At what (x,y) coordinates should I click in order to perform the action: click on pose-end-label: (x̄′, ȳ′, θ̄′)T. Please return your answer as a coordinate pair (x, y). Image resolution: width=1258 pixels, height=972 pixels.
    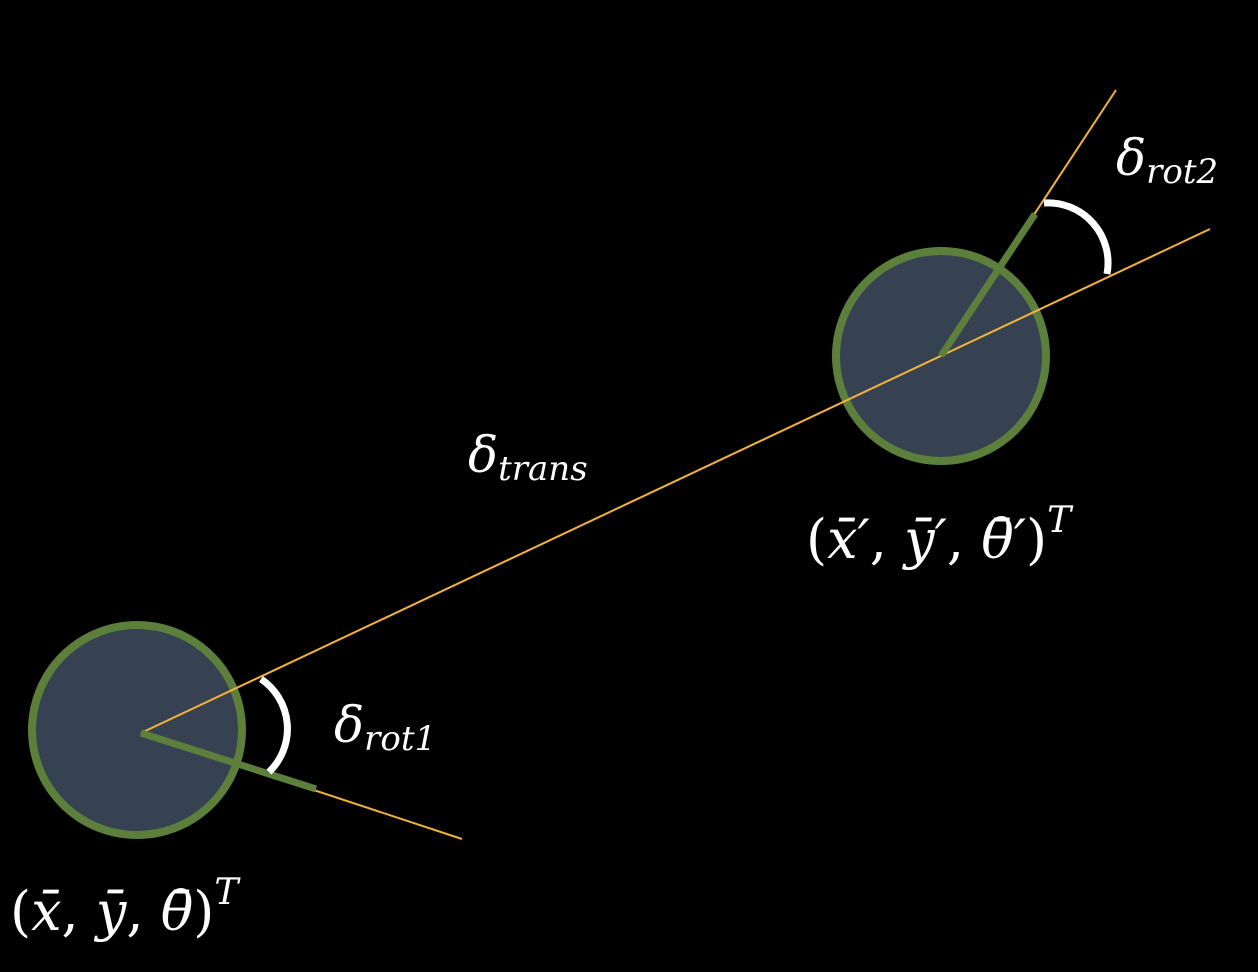
    Looking at the image, I should click on (940, 535).